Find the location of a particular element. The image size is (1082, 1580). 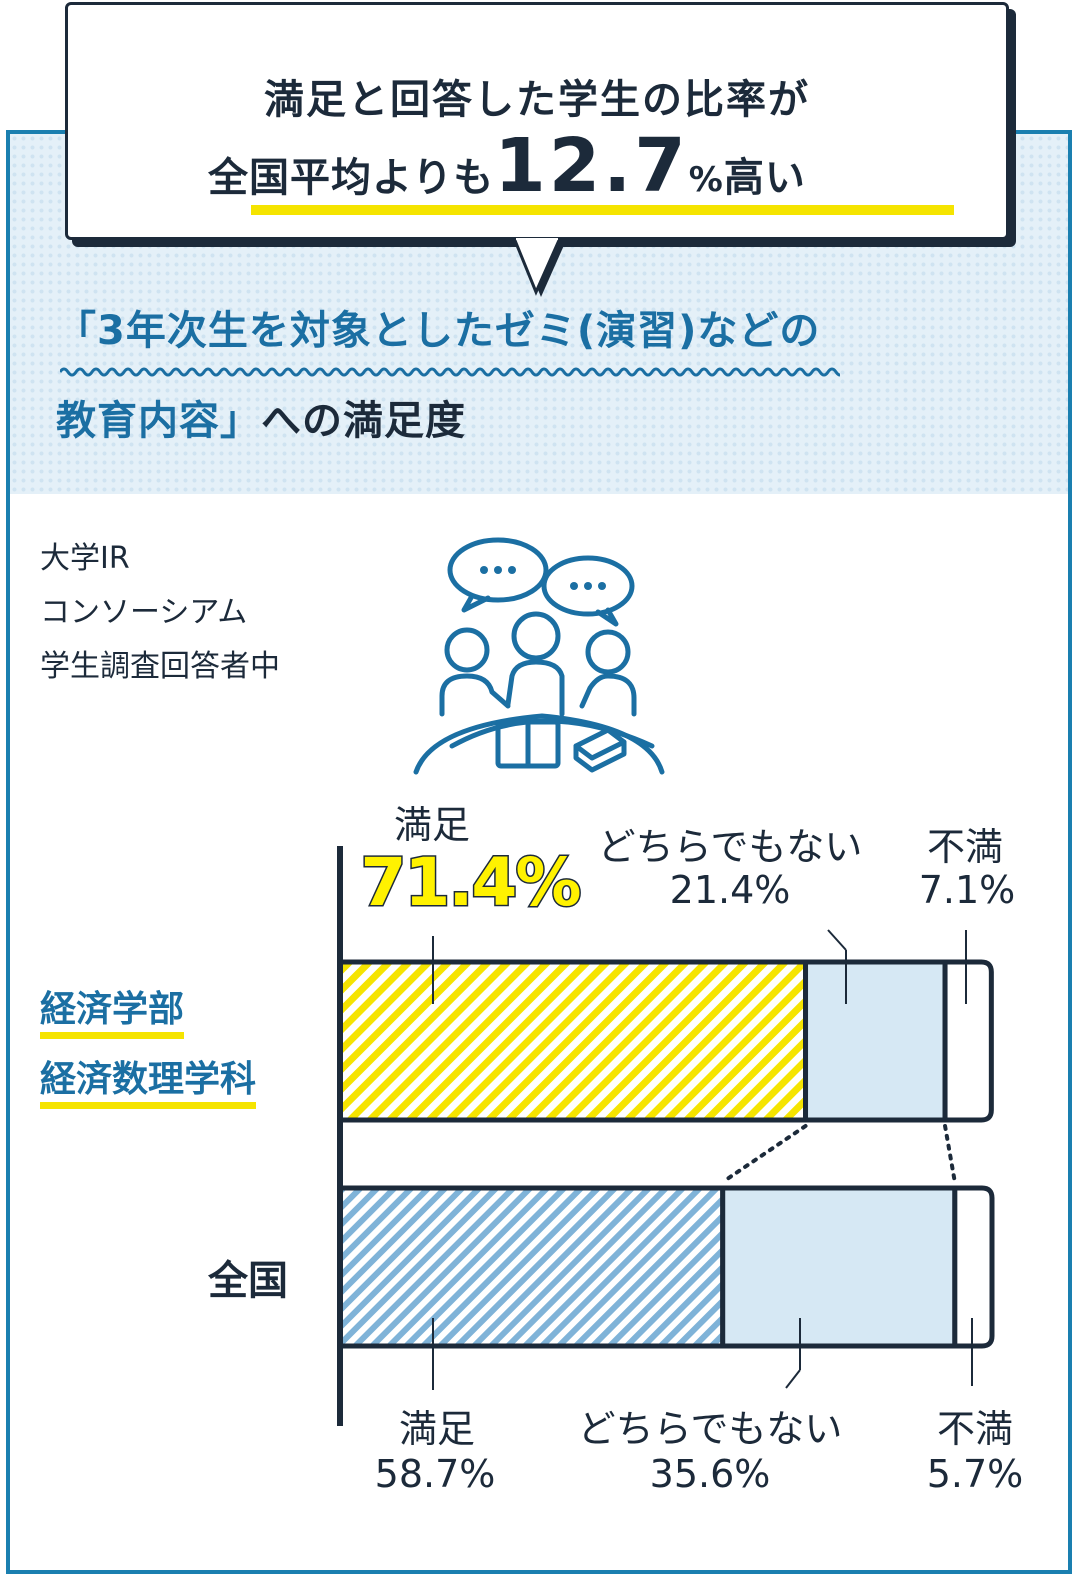

headline-line2: 全国平均よりも12.7%高い is located at coordinates (507, 166).